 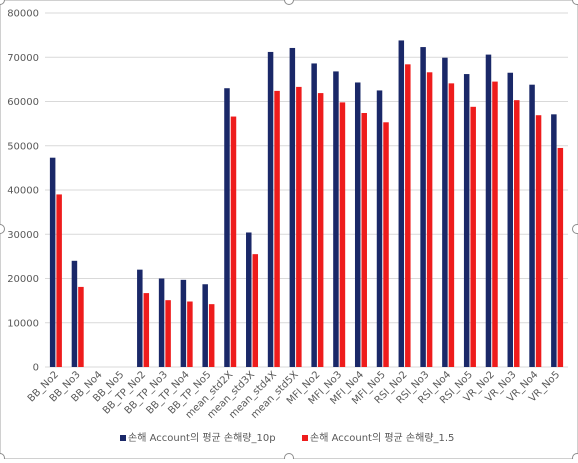 What do you see at coordinates (23, 102) in the screenshot?
I see `y-tick-label: 60000` at bounding box center [23, 102].